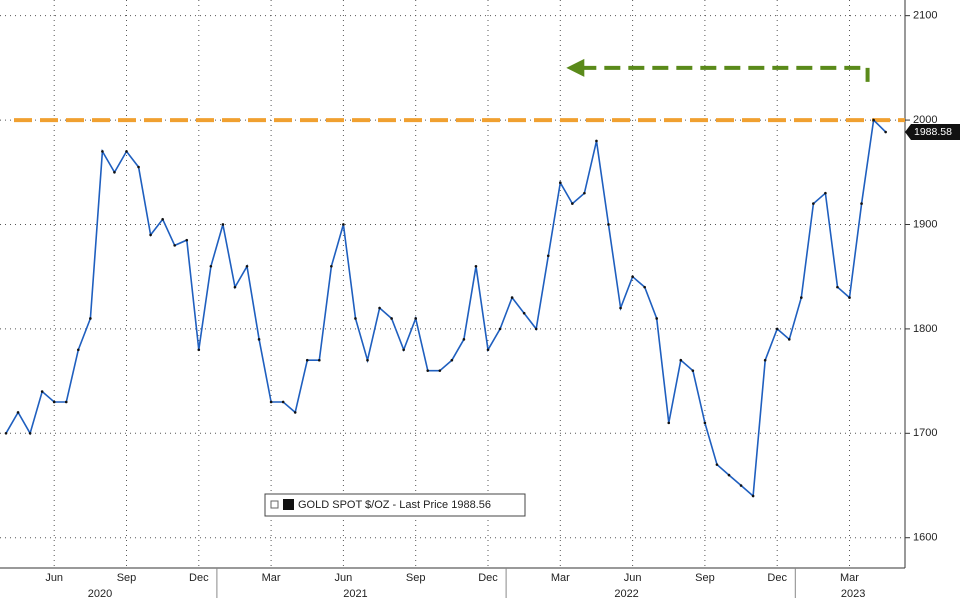 Image resolution: width=960 pixels, height=602 pixels. I want to click on legend-swatch, so click(288, 504).